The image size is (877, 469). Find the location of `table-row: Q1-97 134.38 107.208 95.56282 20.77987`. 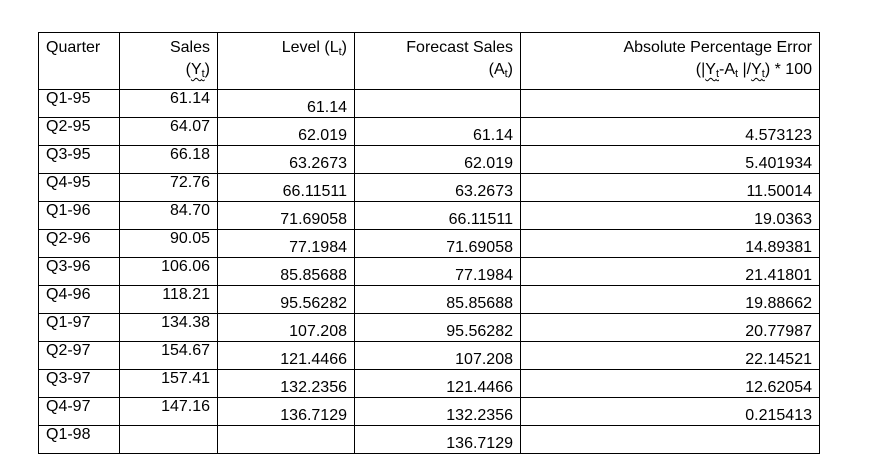

table-row: Q1-97 134.38 107.208 95.56282 20.77987 is located at coordinates (429, 327).